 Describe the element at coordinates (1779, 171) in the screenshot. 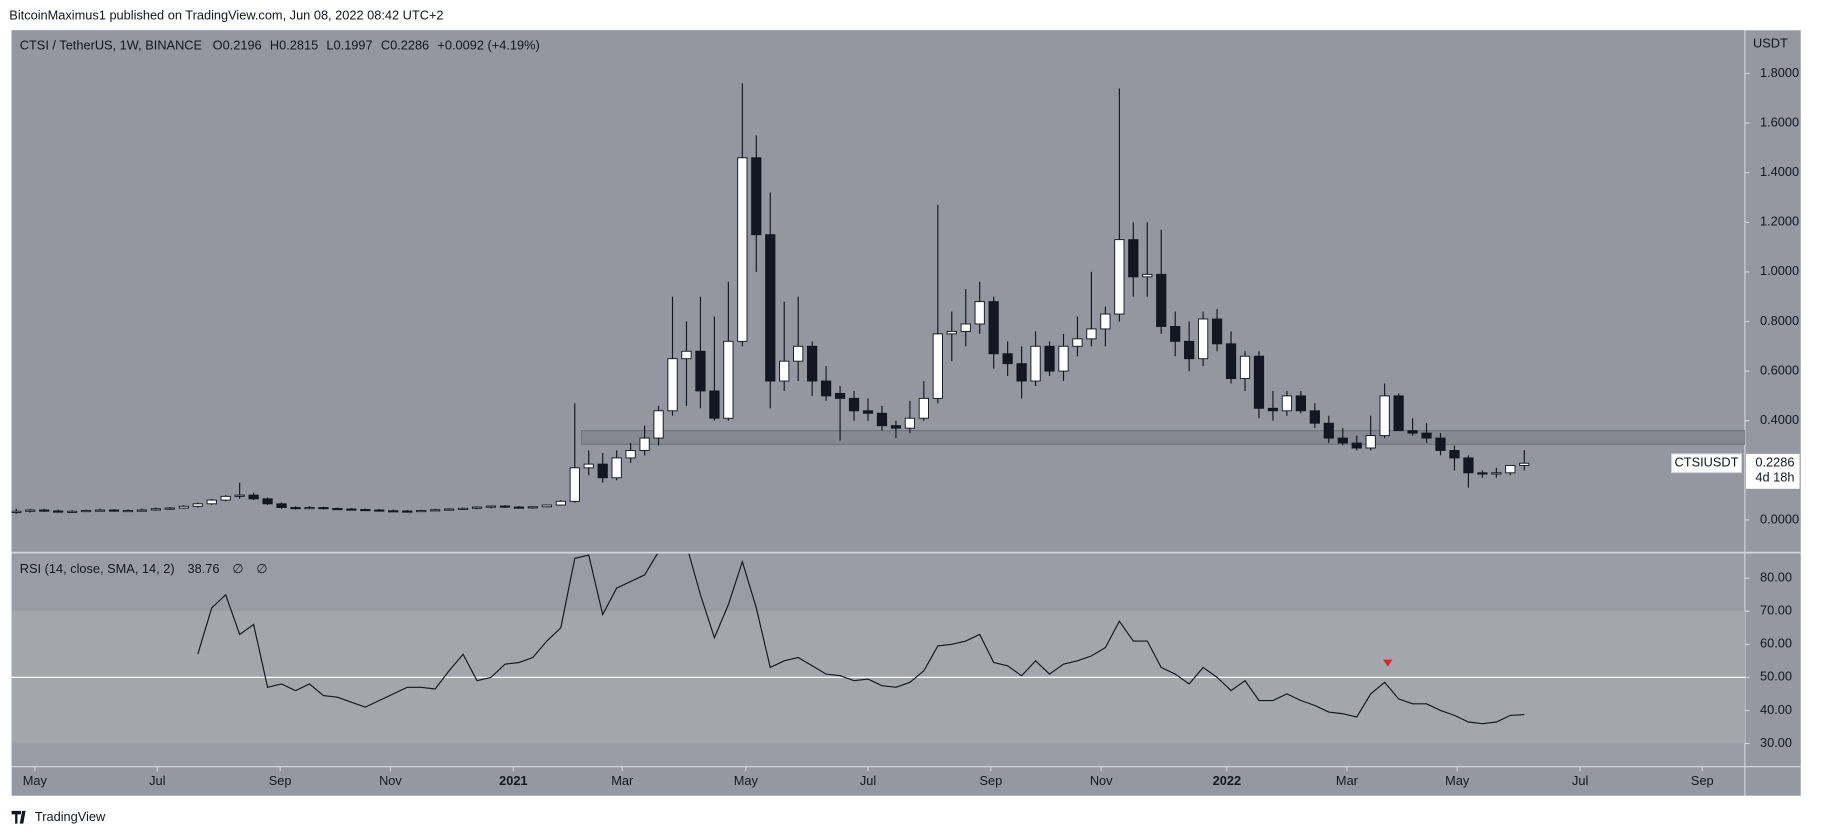

I see `y-tick-label: 1.4000` at that location.